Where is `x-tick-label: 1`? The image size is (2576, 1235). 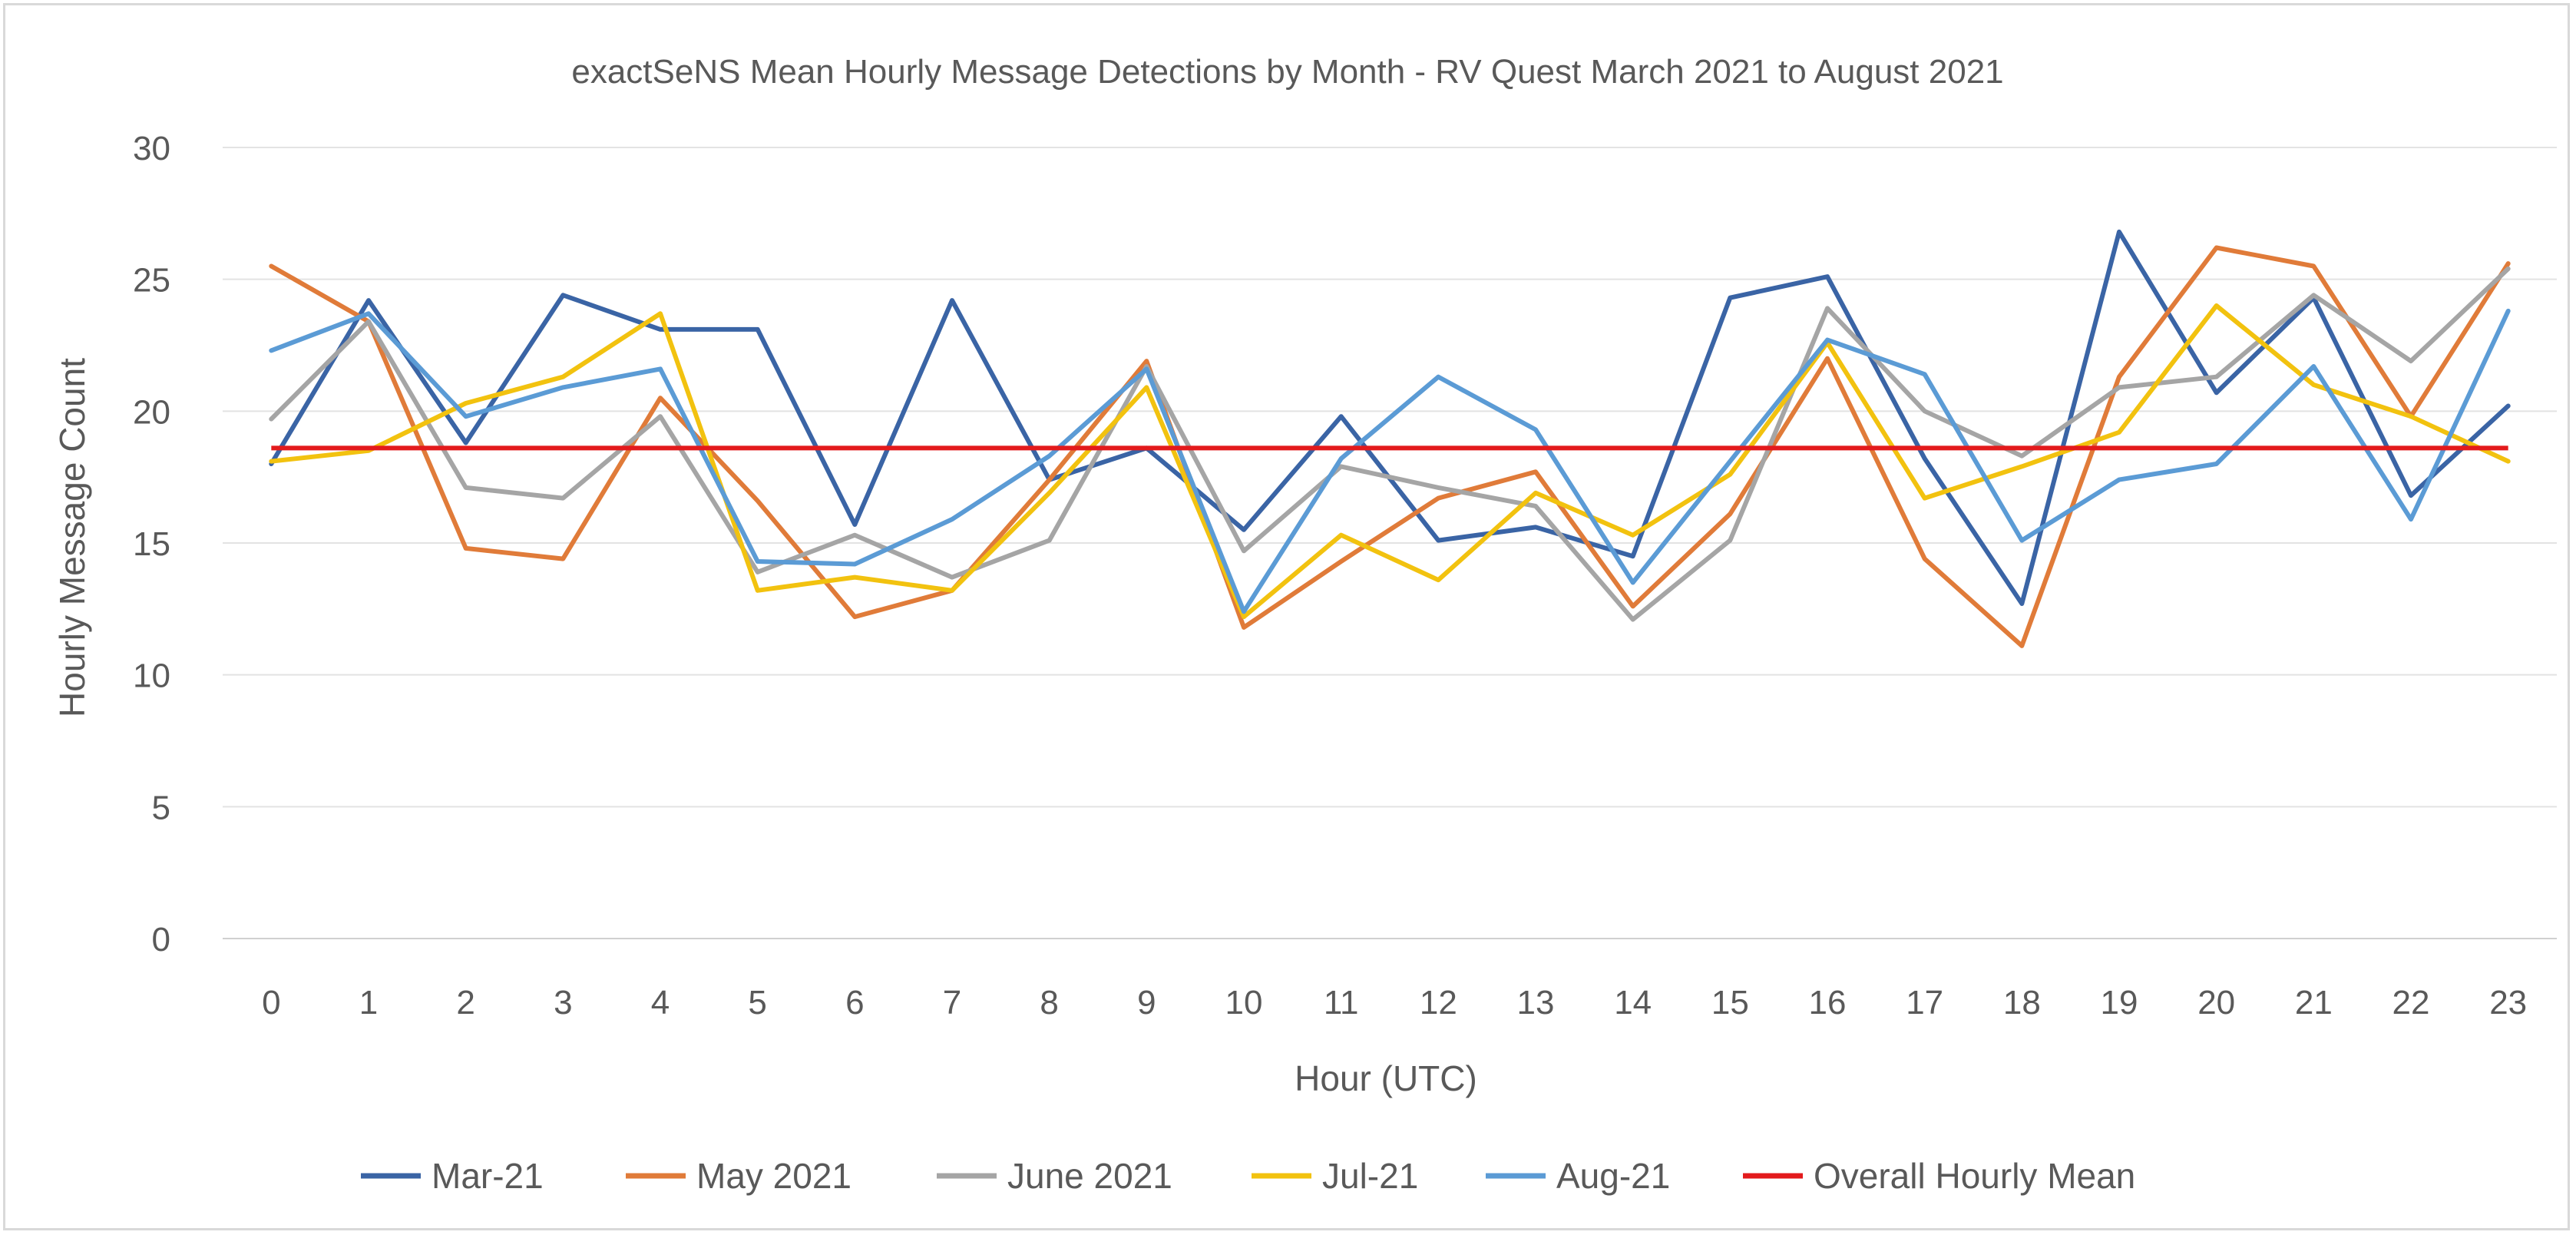 x-tick-label: 1 is located at coordinates (368, 1002).